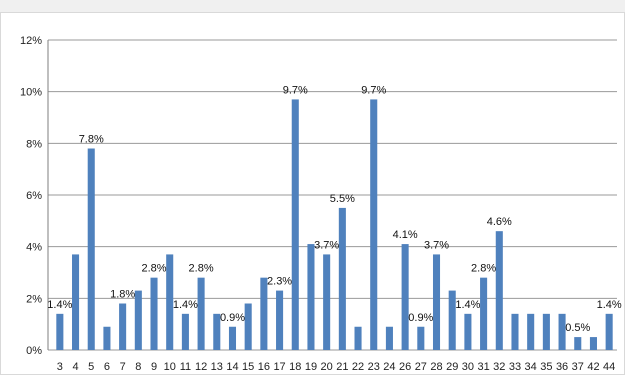 This screenshot has height=375, width=625. What do you see at coordinates (405, 235) in the screenshot?
I see `data-label: 4.1%` at bounding box center [405, 235].